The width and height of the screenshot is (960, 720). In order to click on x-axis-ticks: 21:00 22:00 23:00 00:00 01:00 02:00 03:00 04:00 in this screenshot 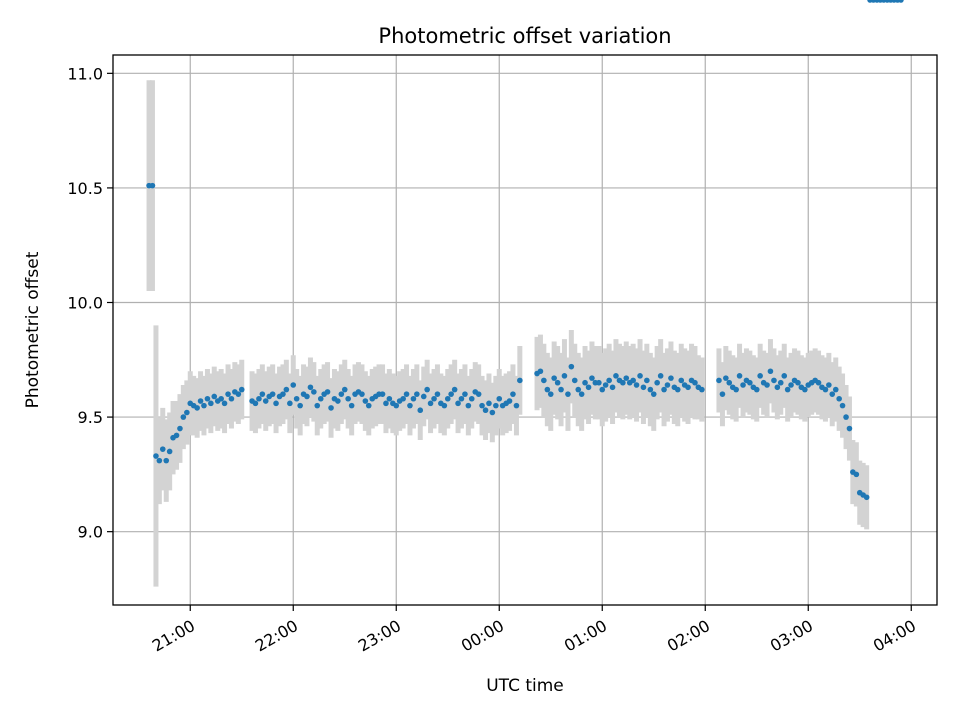, I will do `click(534, 630)`.